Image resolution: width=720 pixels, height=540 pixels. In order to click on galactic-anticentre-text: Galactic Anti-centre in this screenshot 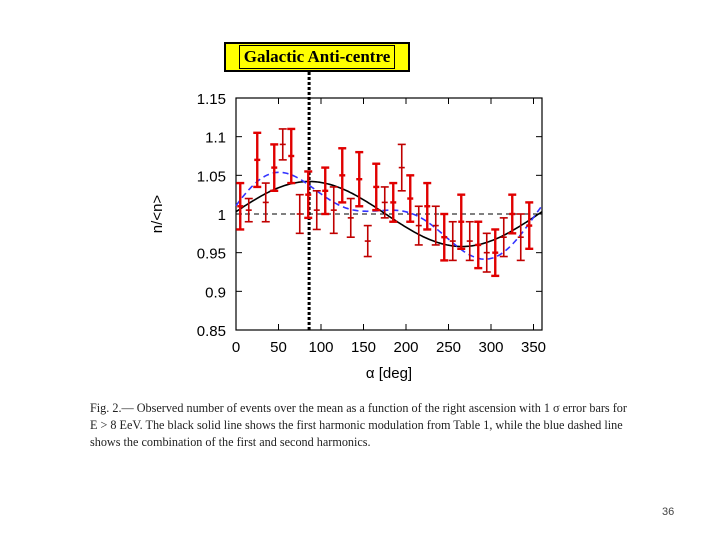, I will do `click(317, 57)`.